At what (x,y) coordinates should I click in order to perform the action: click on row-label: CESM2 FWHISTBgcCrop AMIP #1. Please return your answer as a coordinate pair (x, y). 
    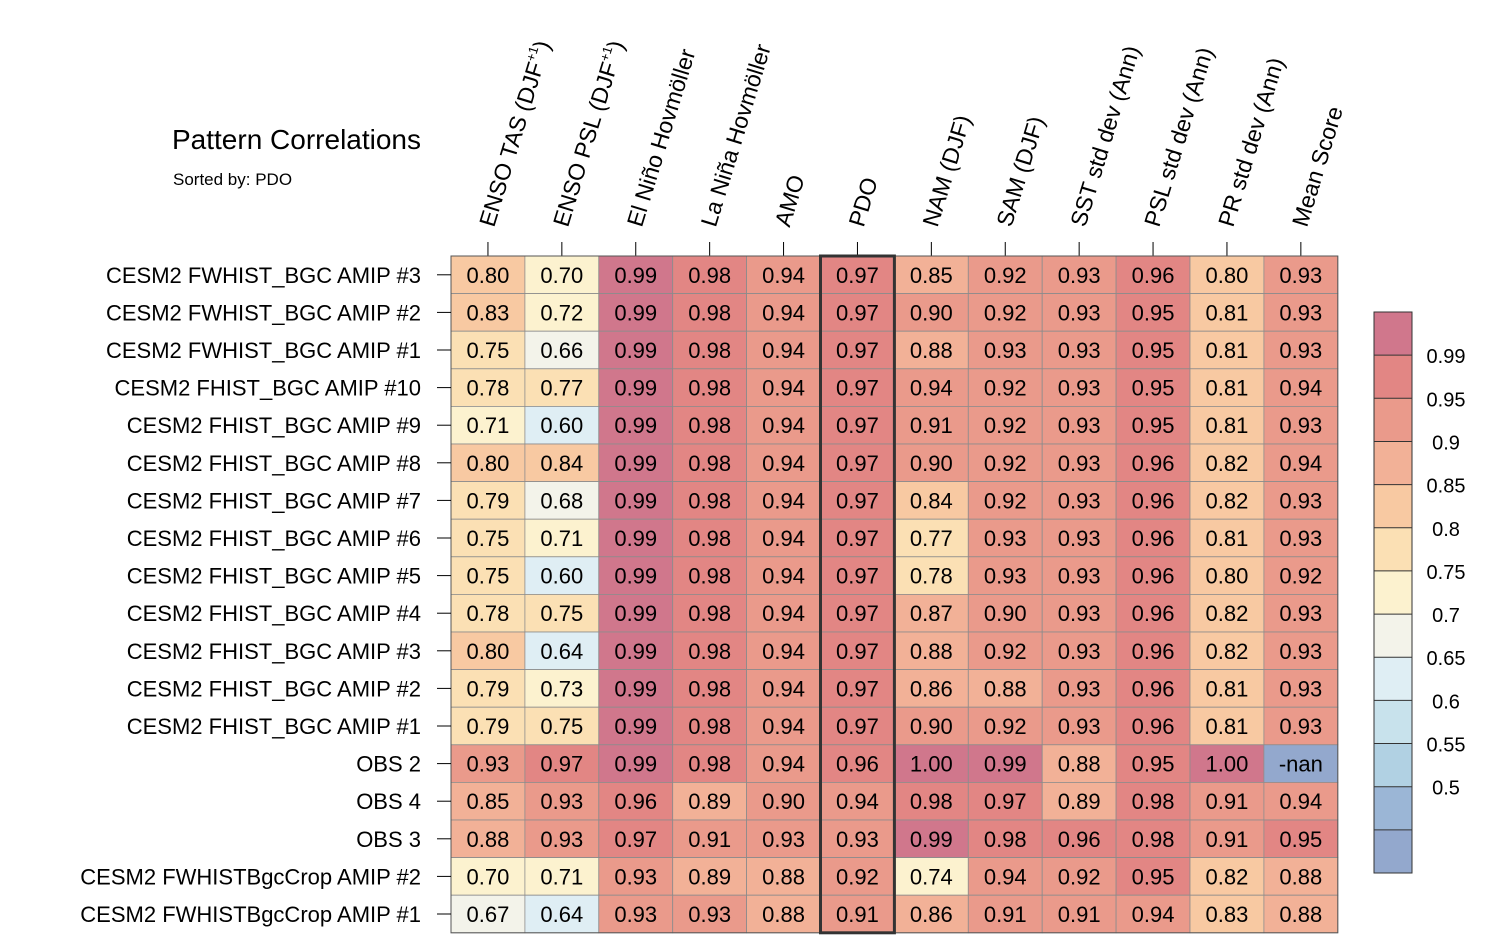
    Looking at the image, I should click on (250, 914).